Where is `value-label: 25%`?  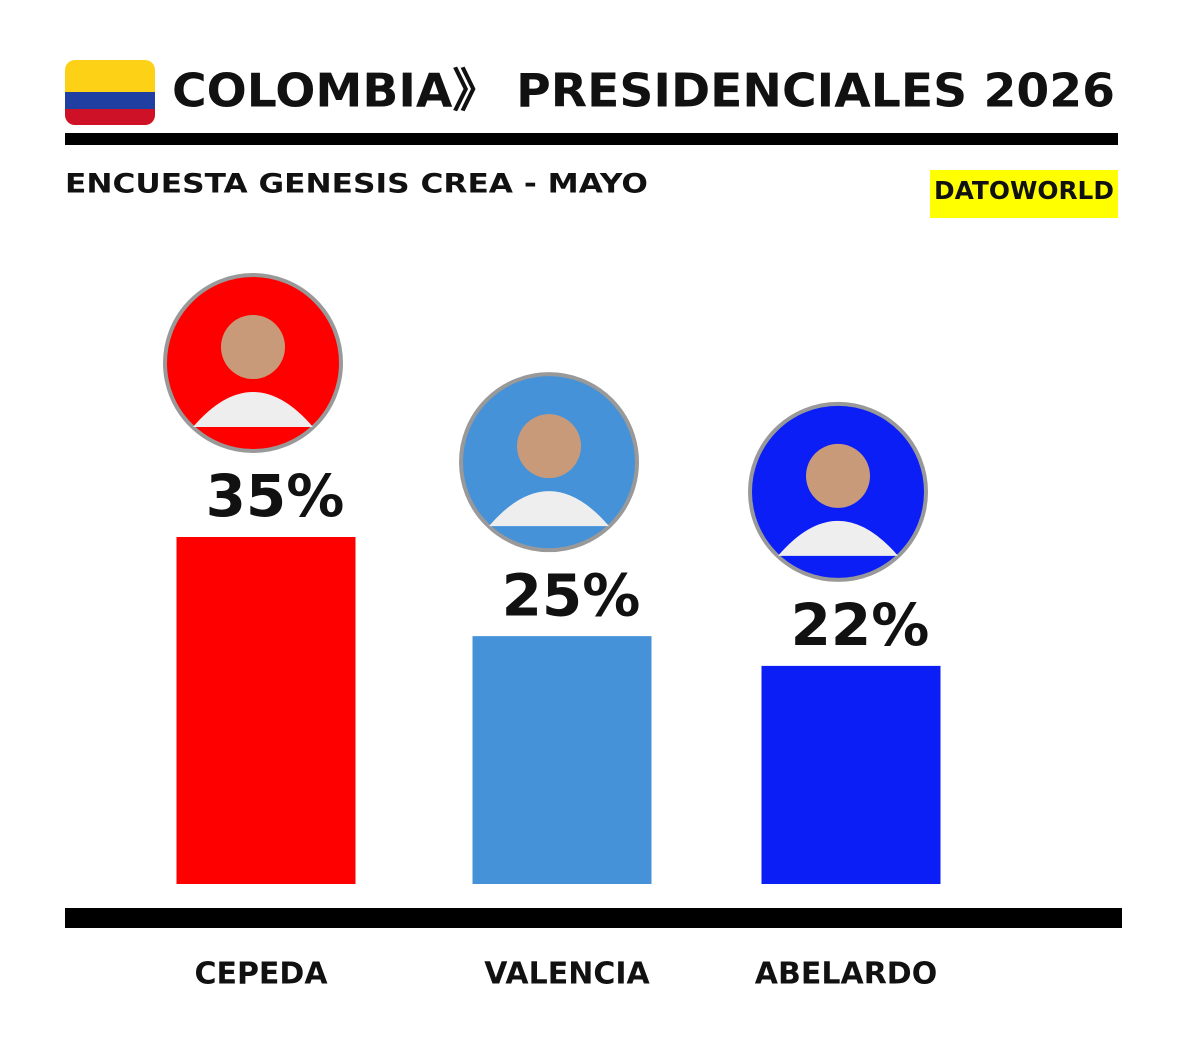 value-label: 25% is located at coordinates (571, 595).